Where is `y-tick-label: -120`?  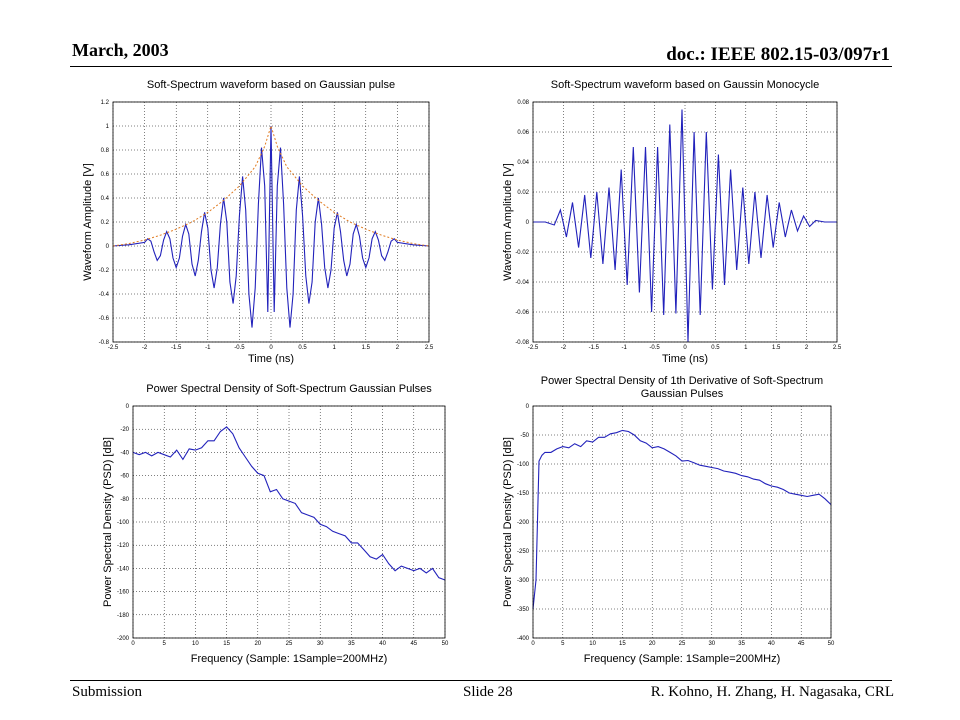
y-tick-label: -120 is located at coordinates (123, 546).